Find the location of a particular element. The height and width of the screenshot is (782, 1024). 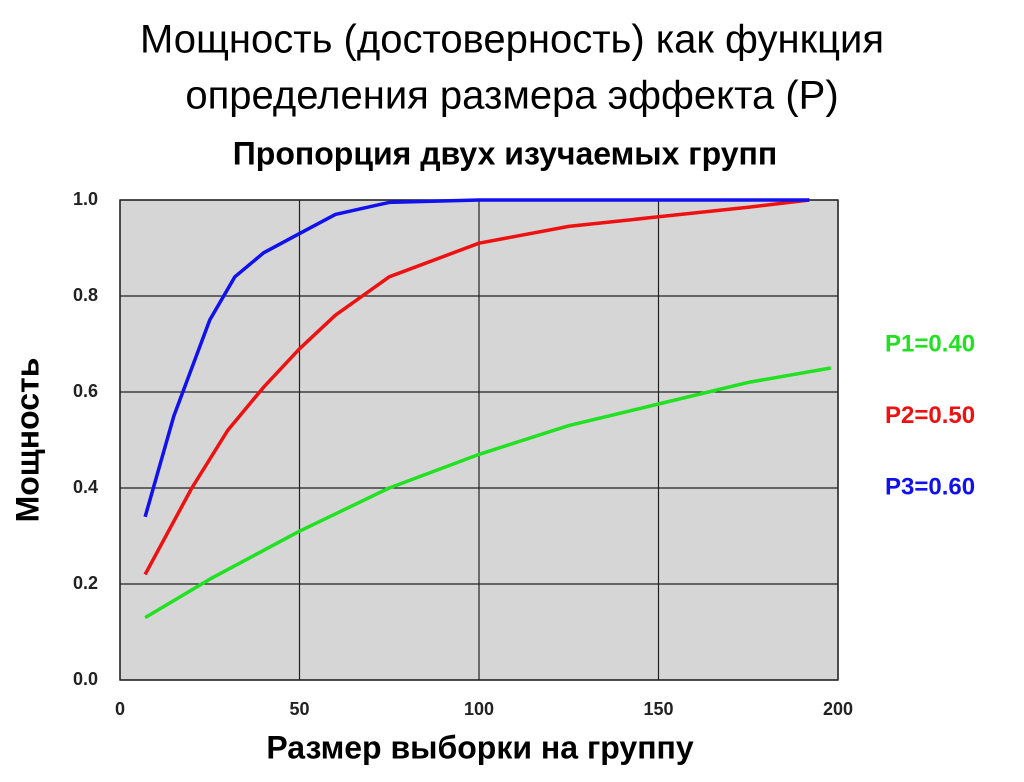

y-tick-label: 0.8 is located at coordinates (85, 295).